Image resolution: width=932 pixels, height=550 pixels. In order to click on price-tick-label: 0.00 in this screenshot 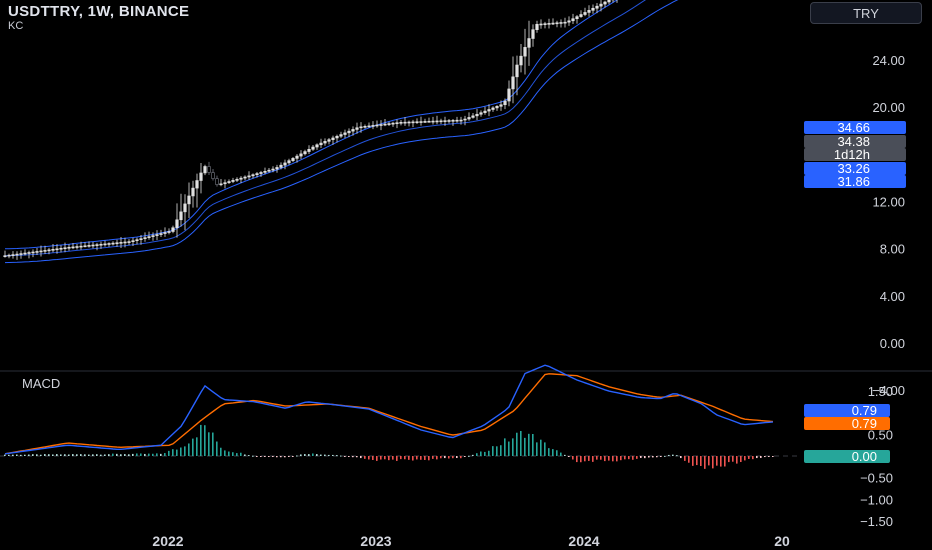, I will do `click(892, 343)`.